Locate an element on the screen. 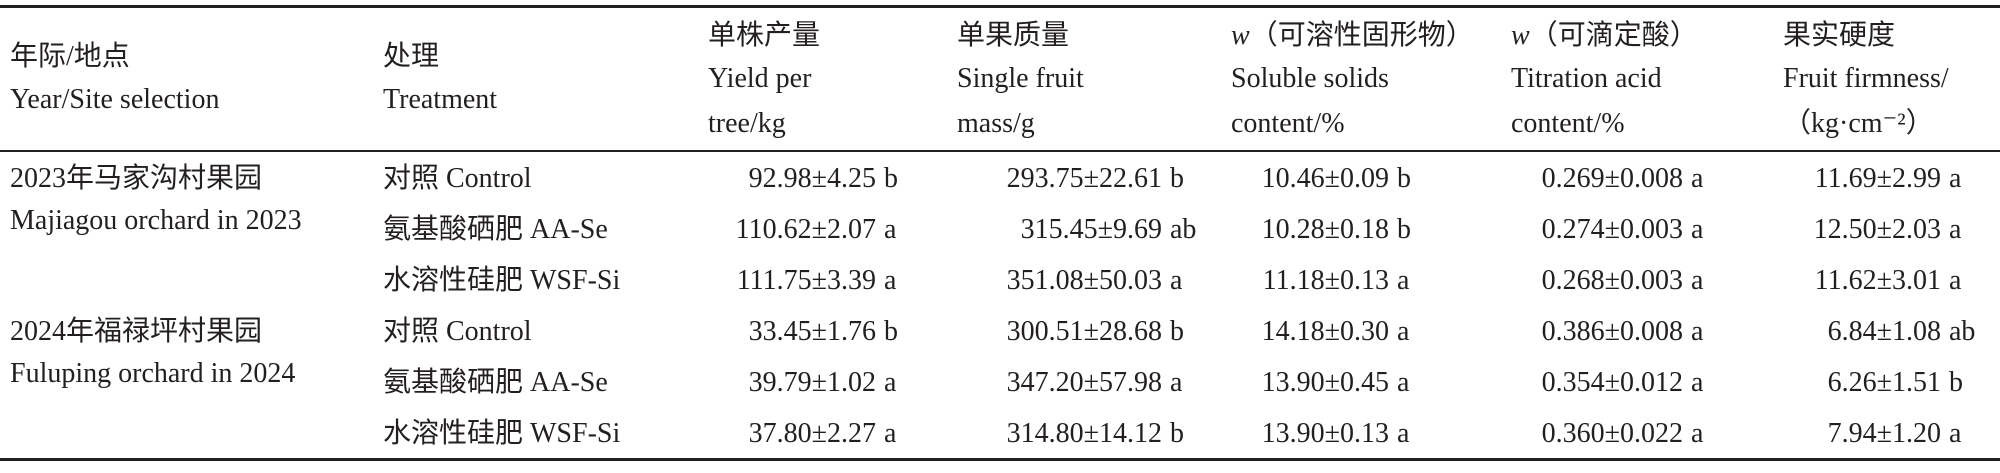 Image resolution: width=2000 pixels, height=473 pixels. header-text: （kg·cm⁻²） is located at coordinates (1858, 123).